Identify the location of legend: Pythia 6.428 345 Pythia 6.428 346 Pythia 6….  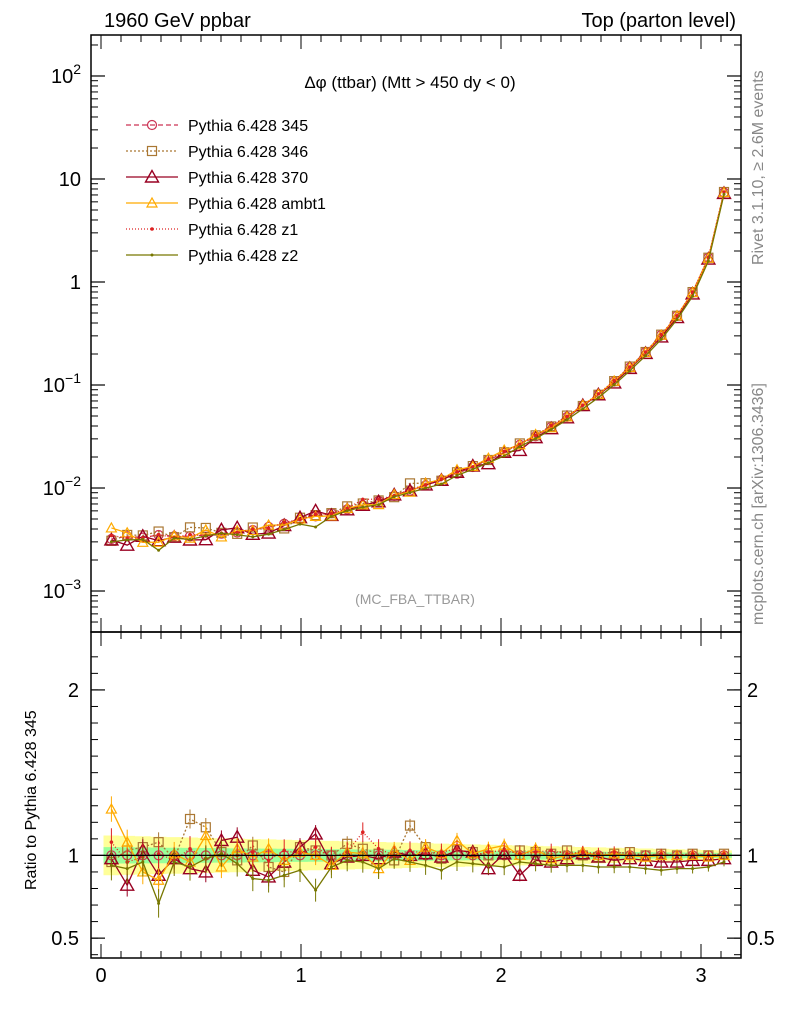
(226, 191).